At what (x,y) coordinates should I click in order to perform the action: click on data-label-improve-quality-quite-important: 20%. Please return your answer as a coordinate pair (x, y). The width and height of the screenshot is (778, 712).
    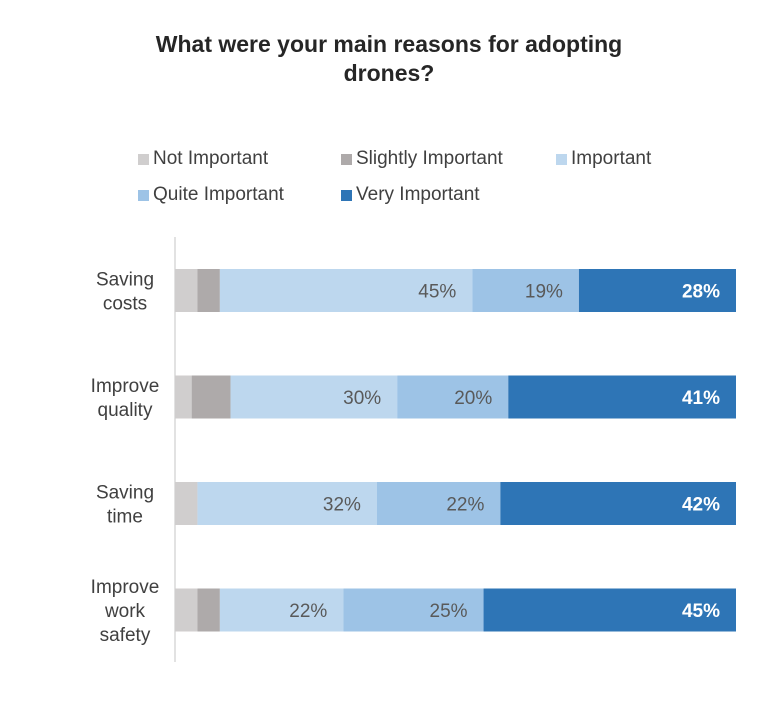
    Looking at the image, I should click on (473, 398).